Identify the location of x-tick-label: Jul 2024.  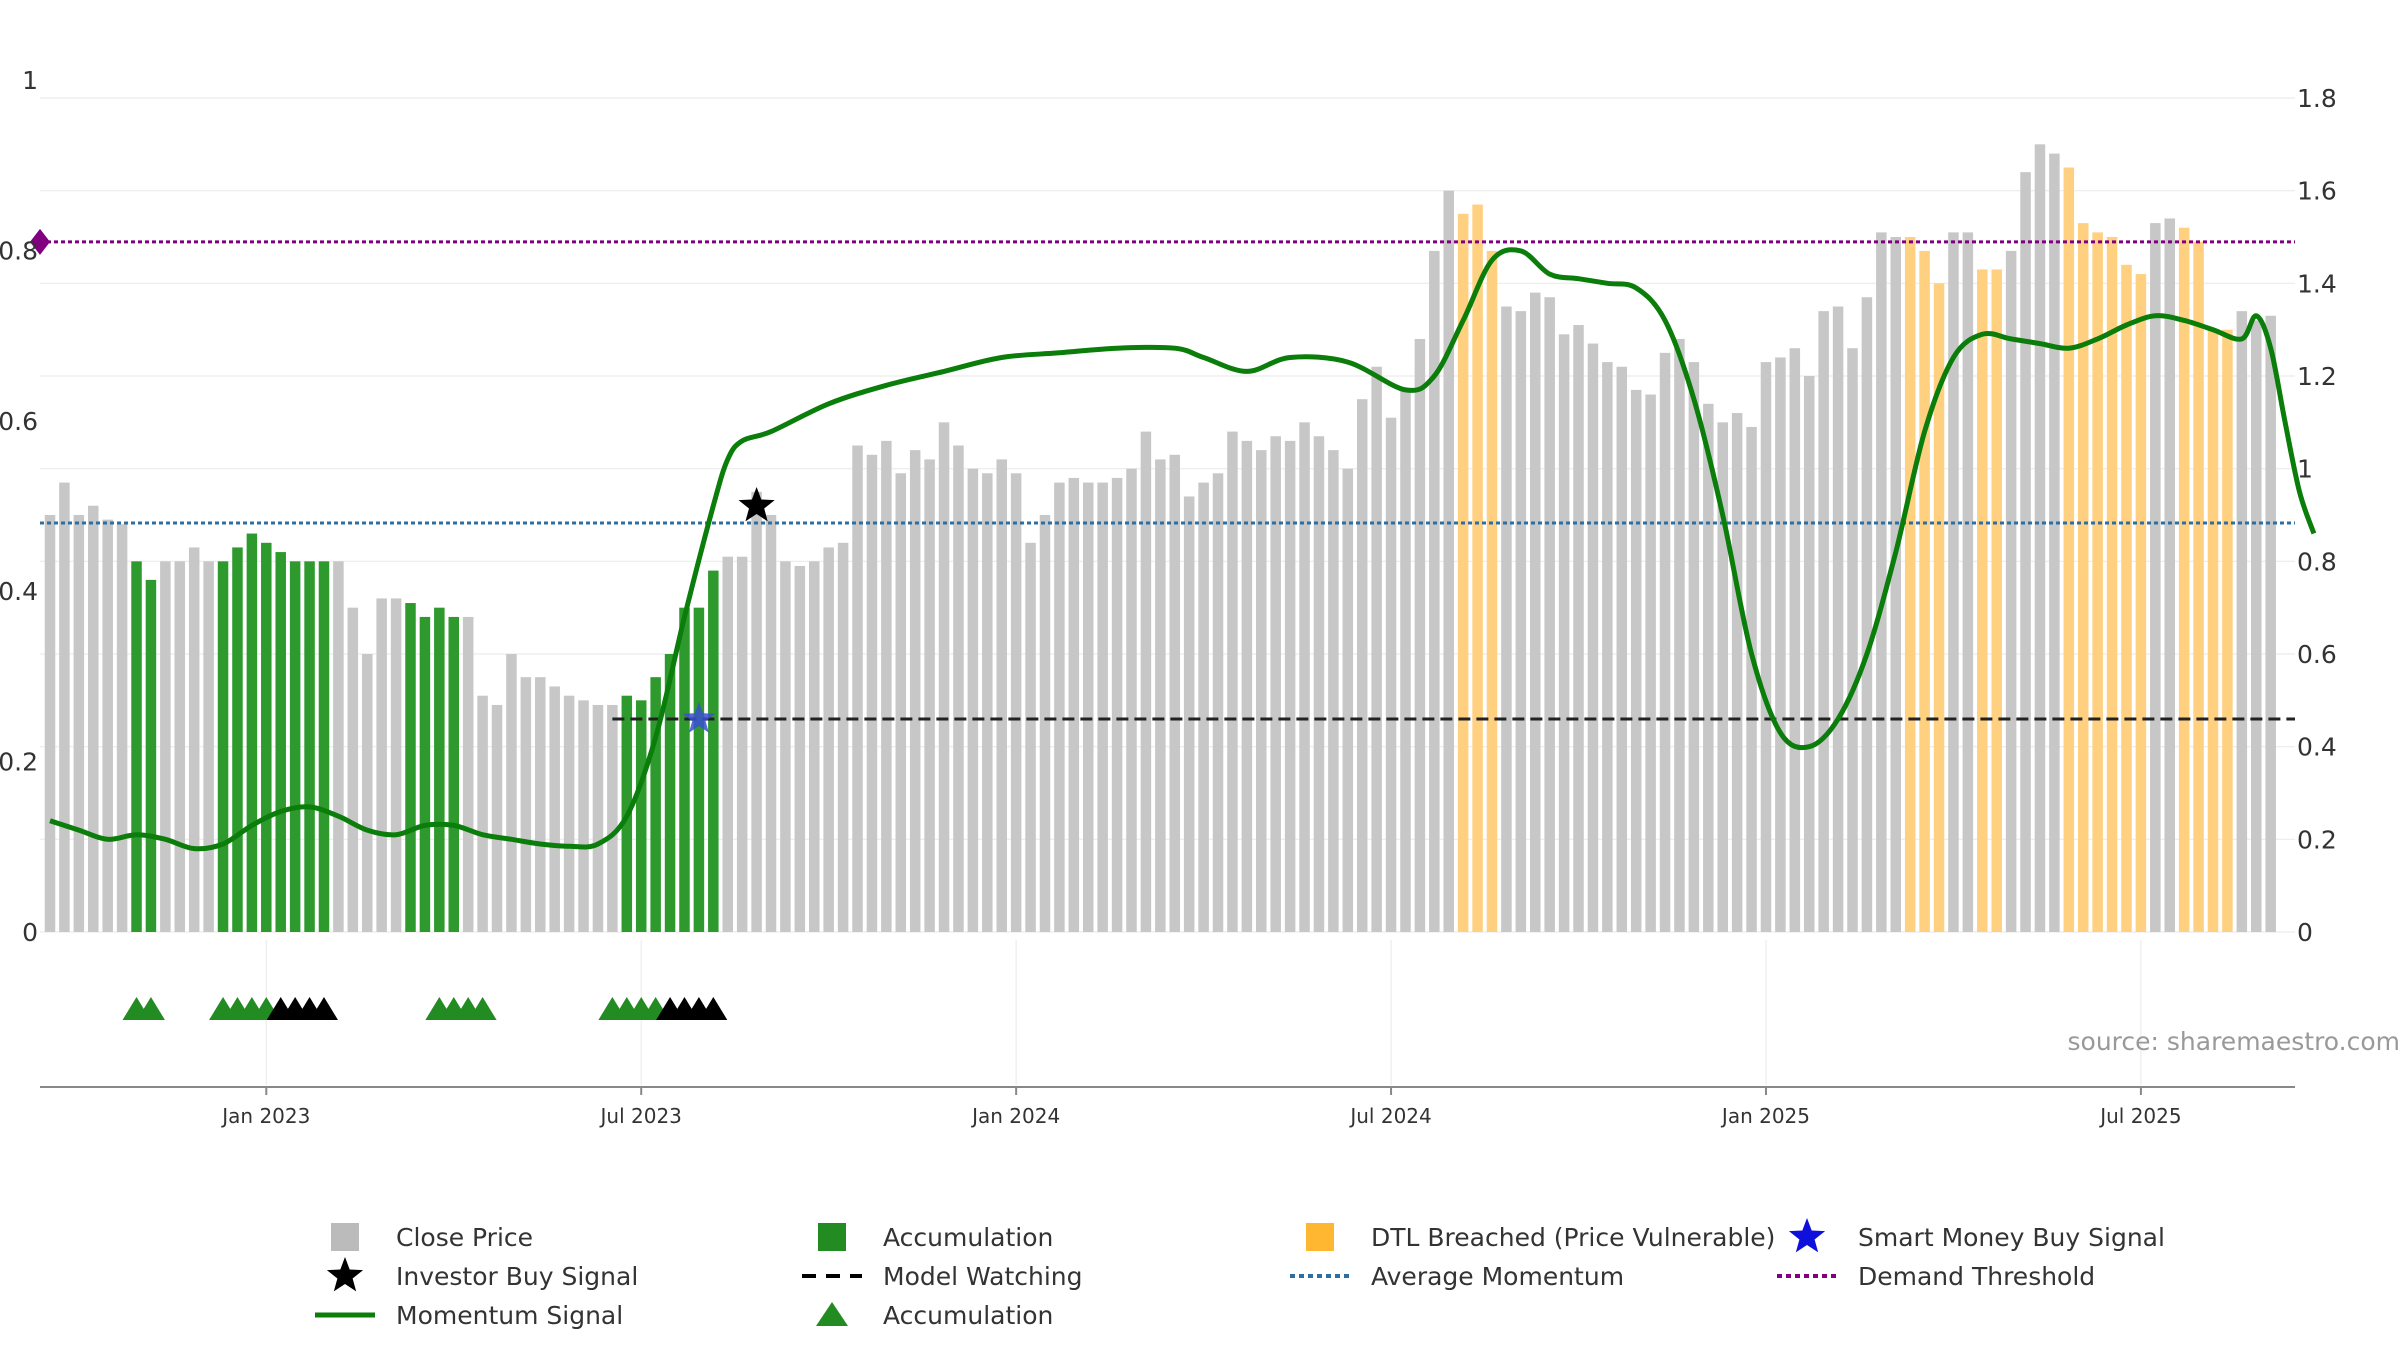
(1389, 1116).